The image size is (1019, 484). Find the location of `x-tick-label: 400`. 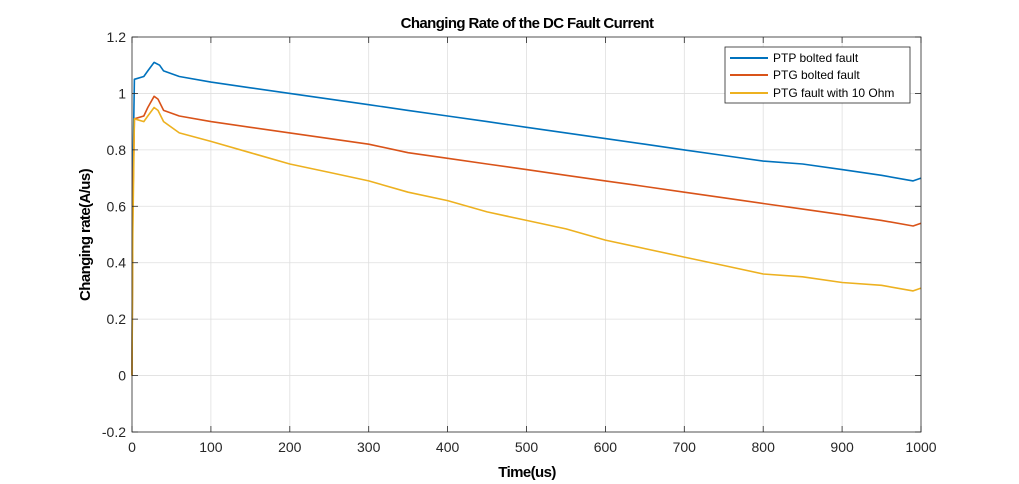

x-tick-label: 400 is located at coordinates (448, 447).